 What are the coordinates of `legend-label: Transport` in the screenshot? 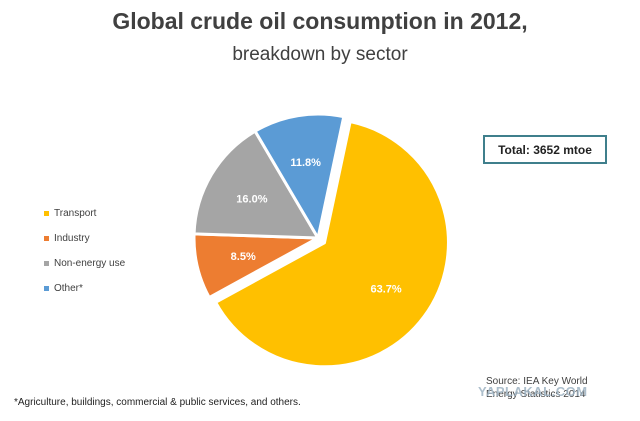 It's located at (75, 213).